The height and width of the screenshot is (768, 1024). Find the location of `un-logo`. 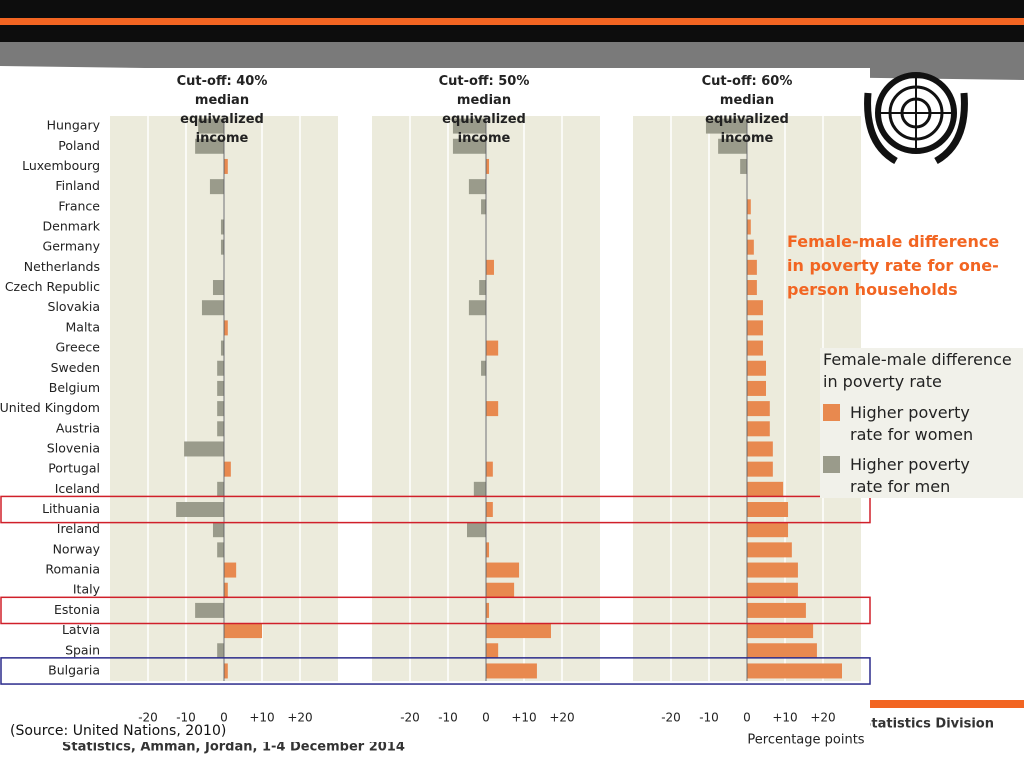

un-logo is located at coordinates (916, 118).